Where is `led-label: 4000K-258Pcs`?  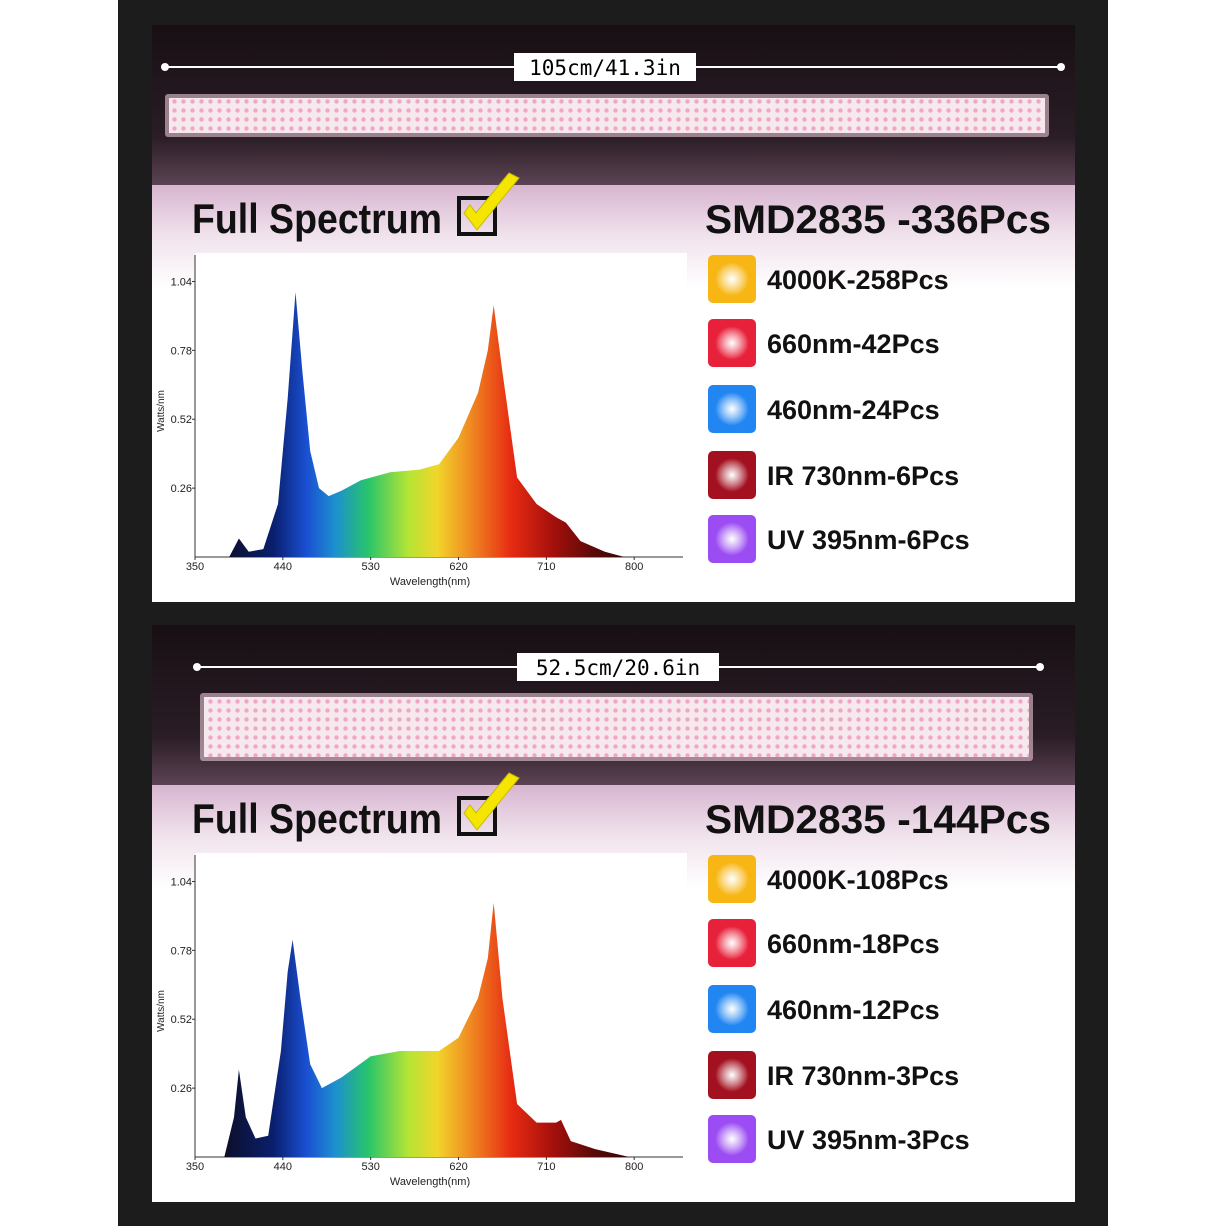 led-label: 4000K-258Pcs is located at coordinates (858, 280).